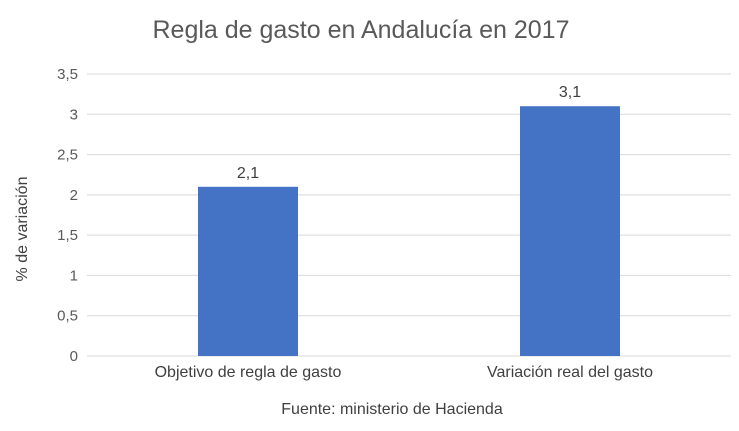 Image resolution: width=739 pixels, height=431 pixels. Describe the element at coordinates (570, 372) in the screenshot. I see `x-category-label: Variación real del gasto` at that location.